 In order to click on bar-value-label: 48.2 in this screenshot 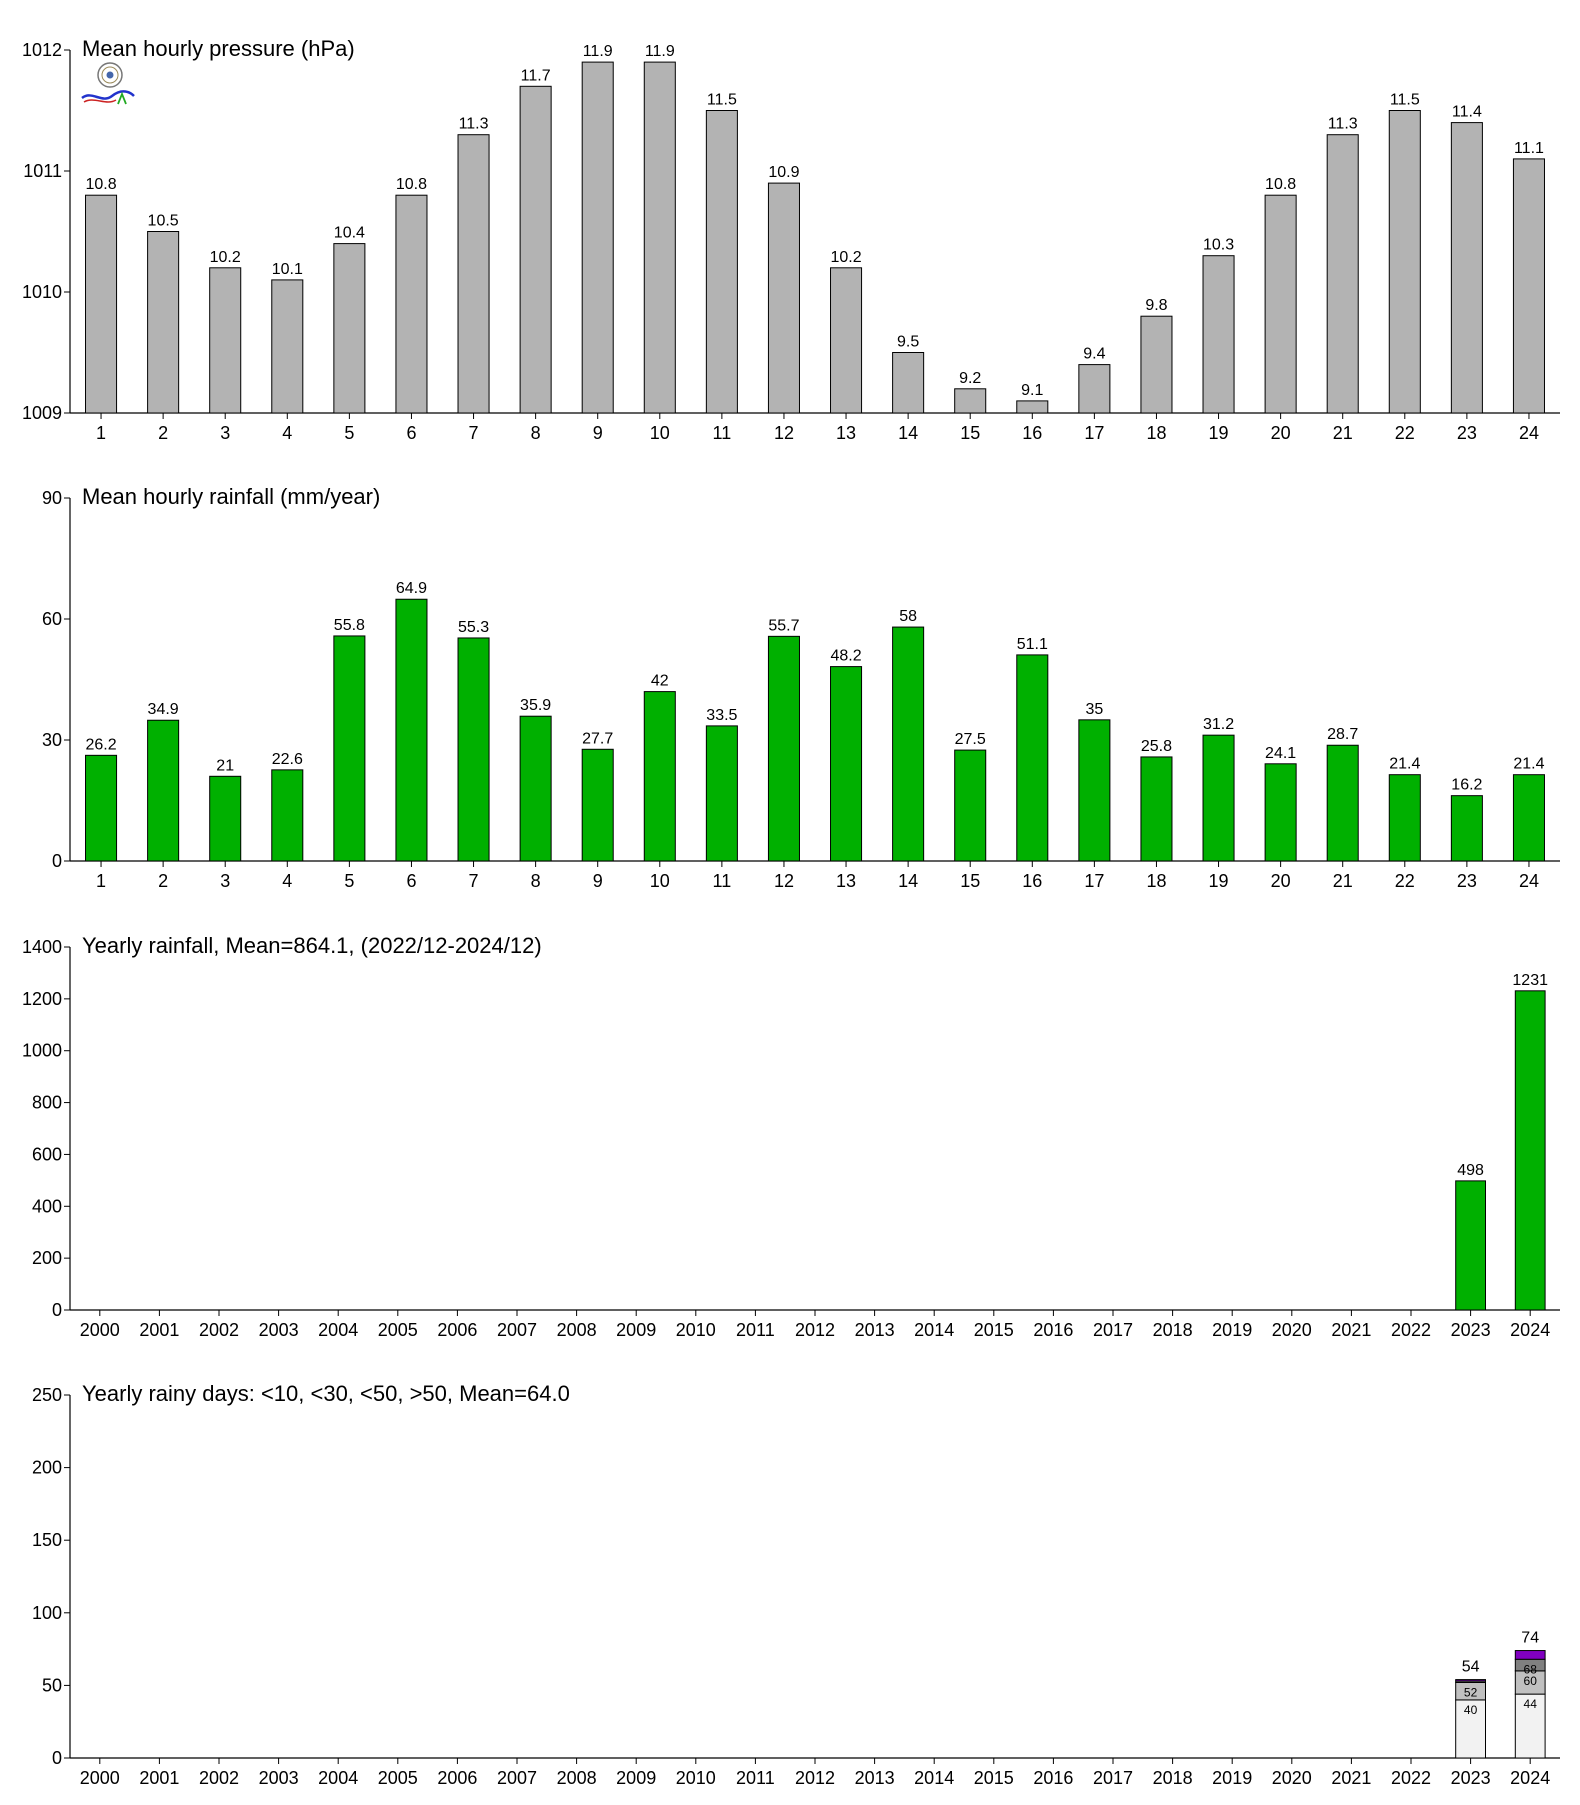, I will do `click(845, 656)`.